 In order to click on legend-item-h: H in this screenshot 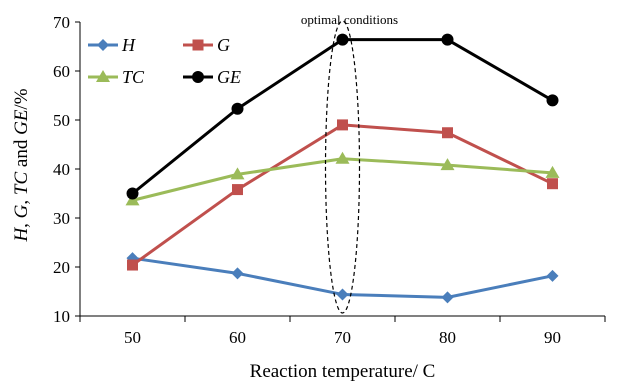, I will do `click(112, 45)`.